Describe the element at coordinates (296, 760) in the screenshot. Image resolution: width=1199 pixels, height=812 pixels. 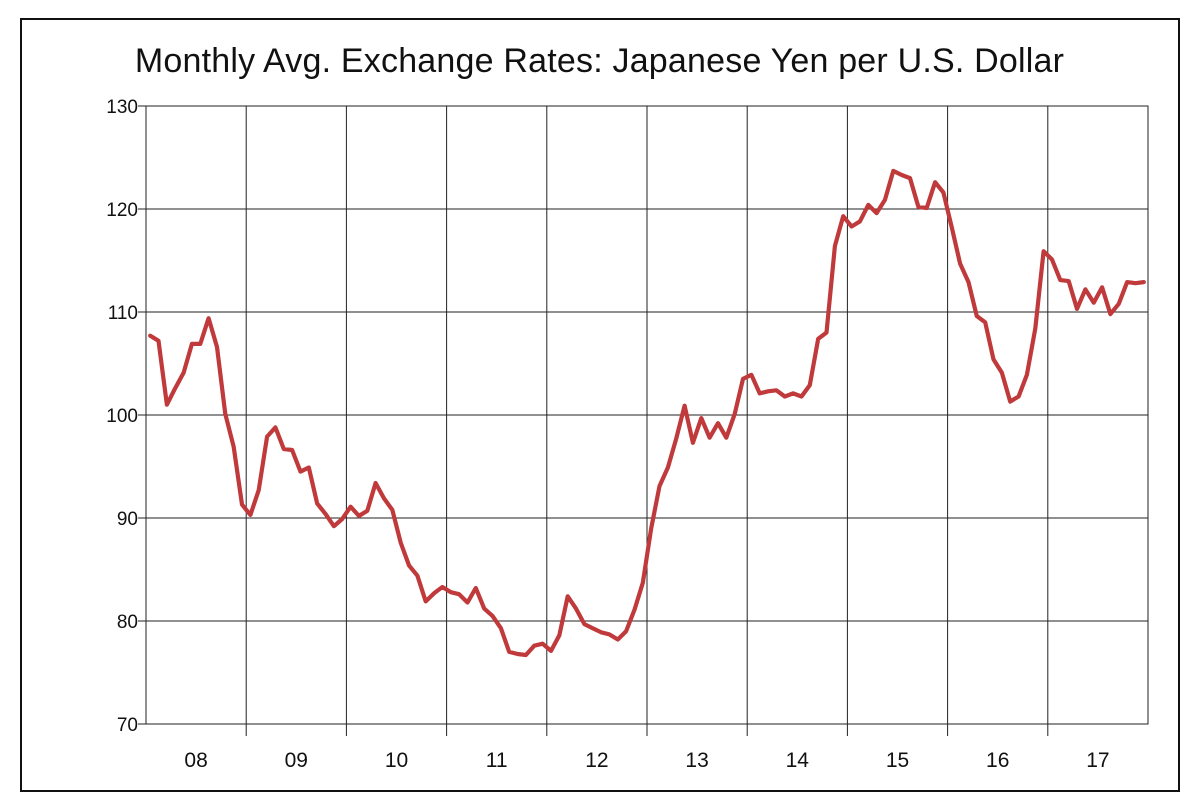
I see `x-tick-label: 09` at that location.